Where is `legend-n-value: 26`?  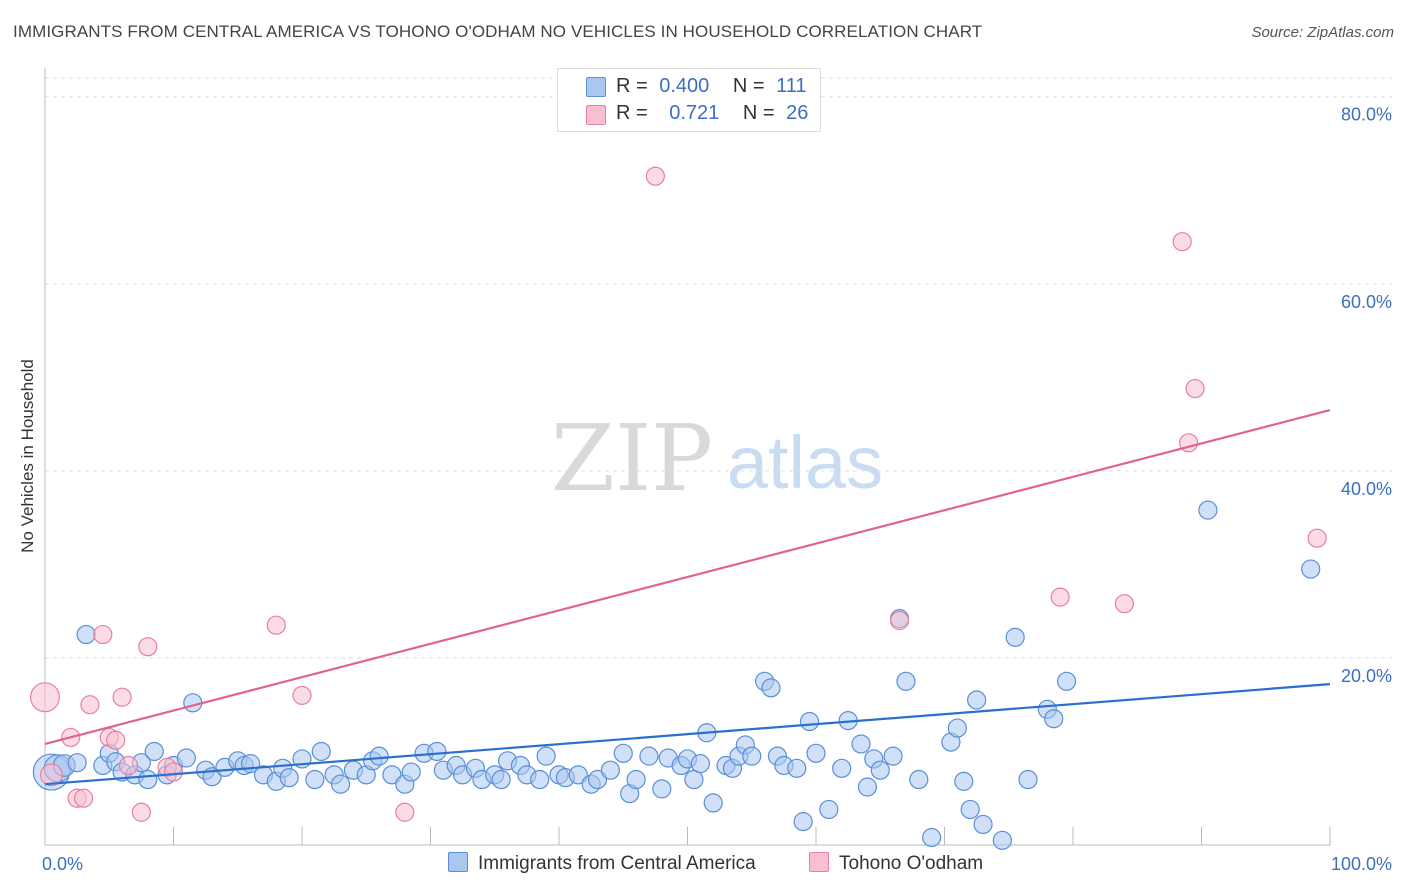 legend-n-value: 26 is located at coordinates (797, 113).